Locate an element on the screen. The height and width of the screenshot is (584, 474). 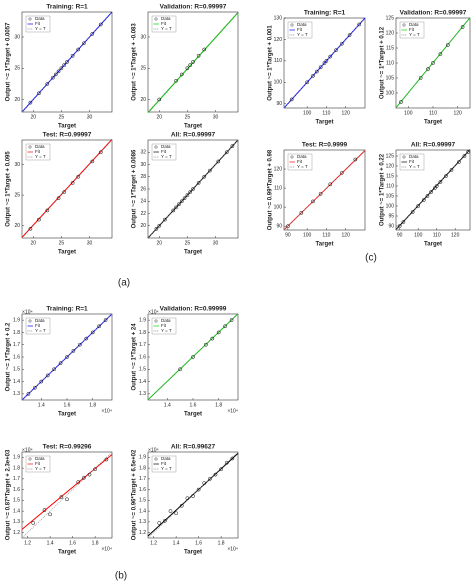
subplot-title: Validation: R=0.99997 is located at coordinates (433, 13).